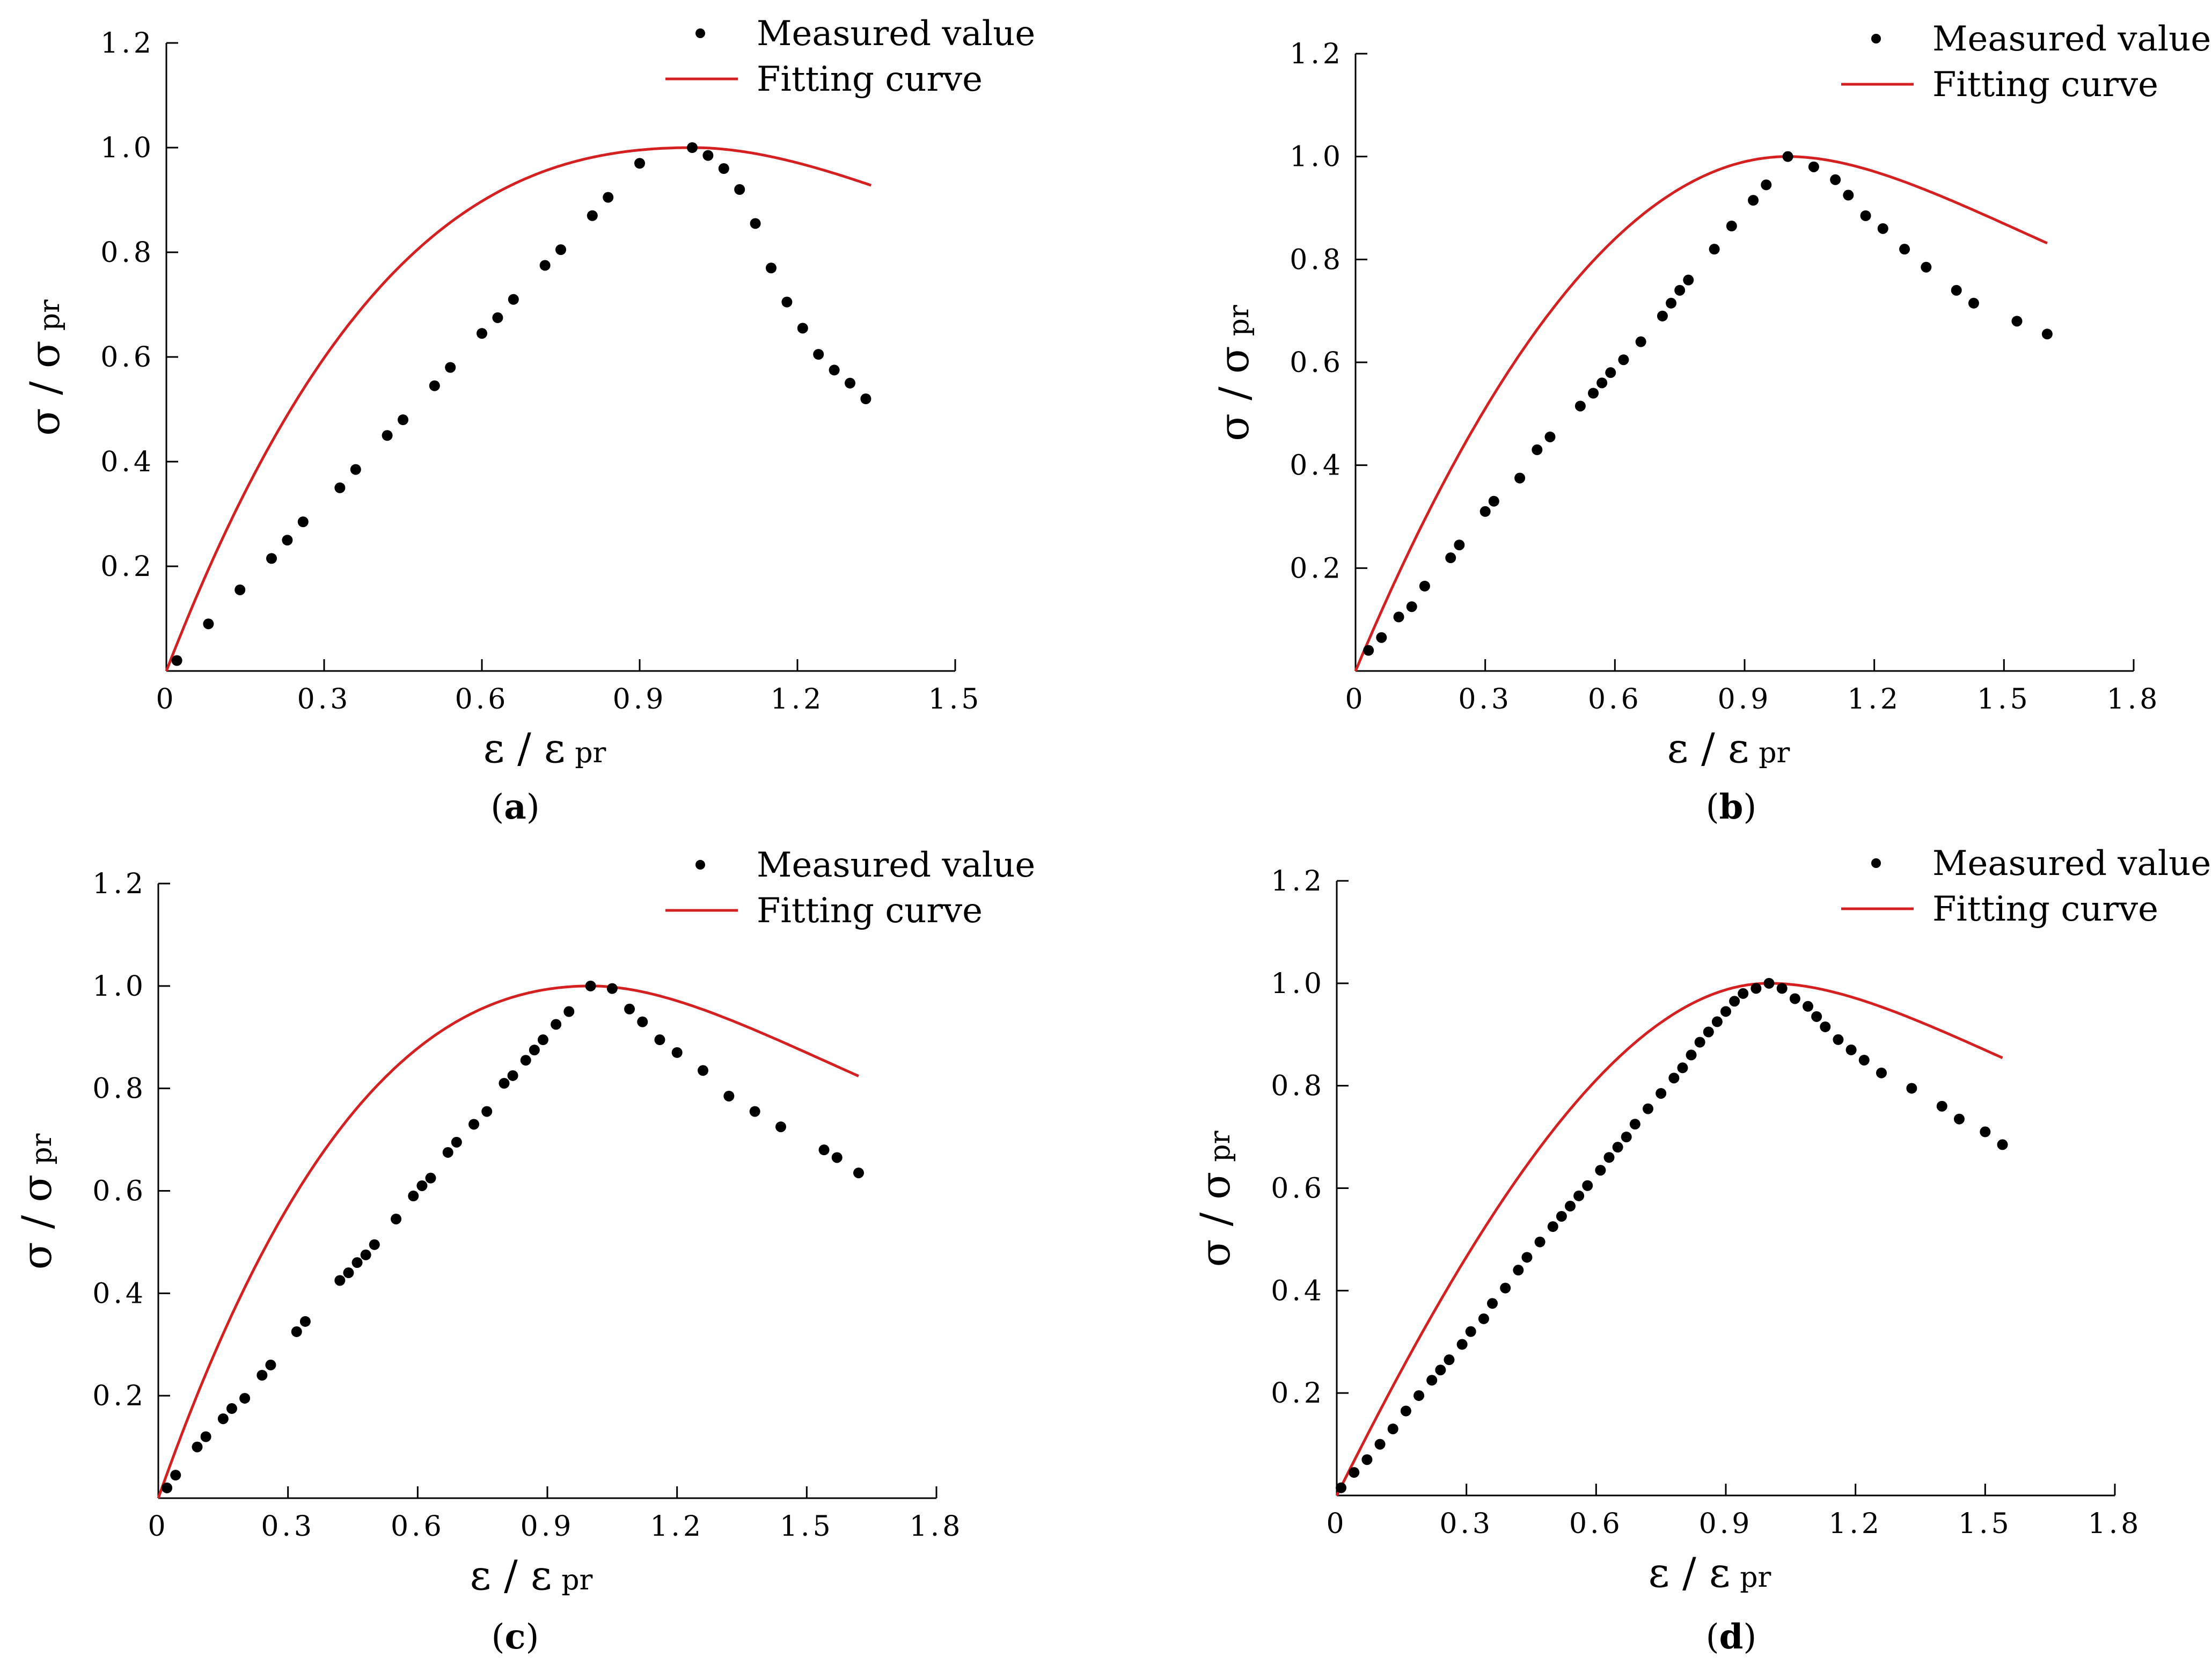 Image resolution: width=2212 pixels, height=1671 pixels. I want to click on y-tick-label: 0.4, so click(128, 462).